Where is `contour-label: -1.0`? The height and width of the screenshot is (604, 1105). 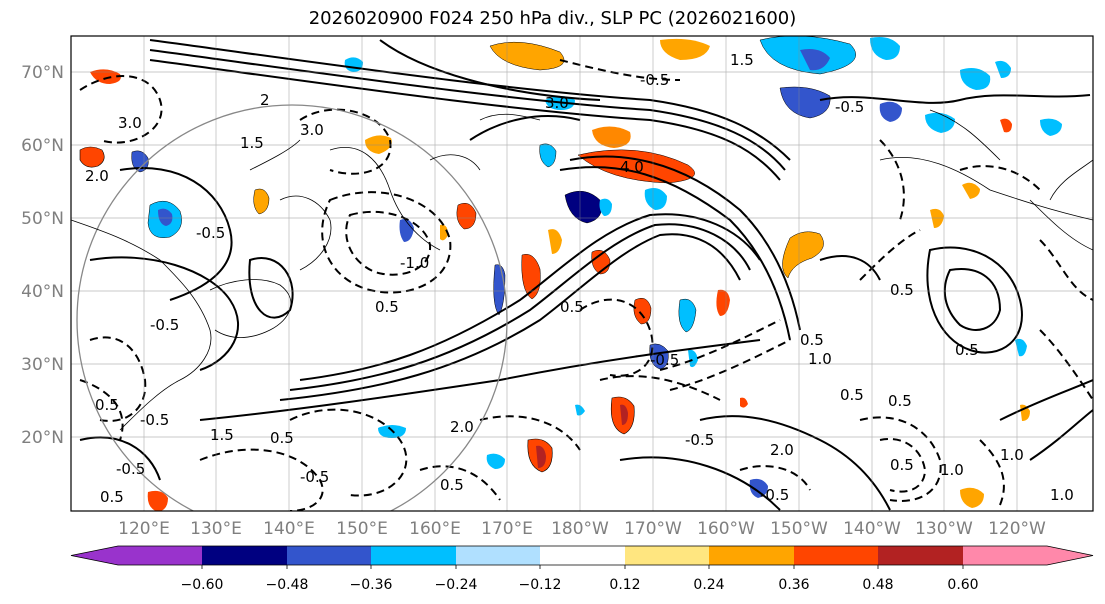 contour-label: -1.0 is located at coordinates (414, 263).